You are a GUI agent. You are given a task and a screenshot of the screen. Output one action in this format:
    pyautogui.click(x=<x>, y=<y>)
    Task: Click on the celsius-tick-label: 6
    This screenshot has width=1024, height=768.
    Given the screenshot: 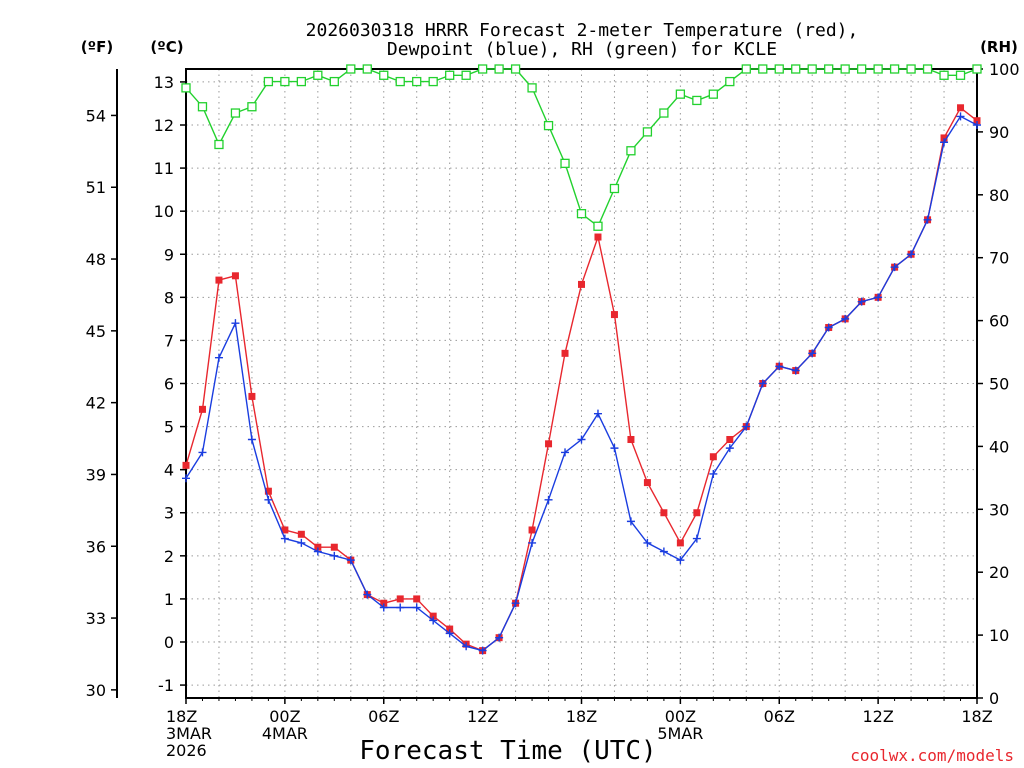 What is the action you would take?
    pyautogui.click(x=169, y=384)
    